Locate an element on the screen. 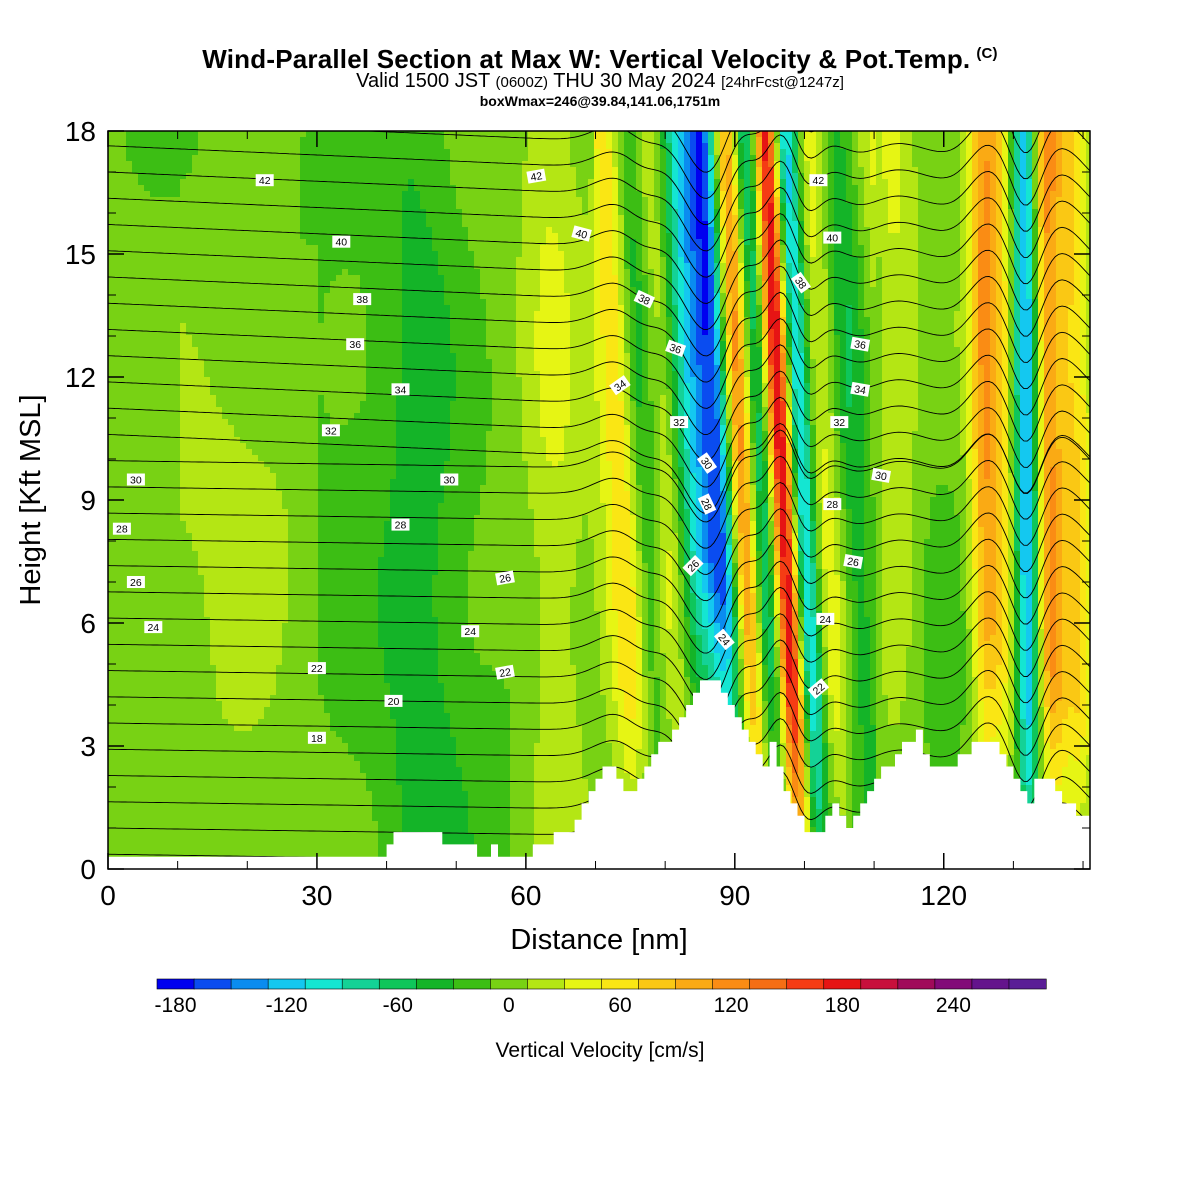 The height and width of the screenshot is (1200, 1200). subtitle-date: THU 30 May 2024 is located at coordinates (634, 81).